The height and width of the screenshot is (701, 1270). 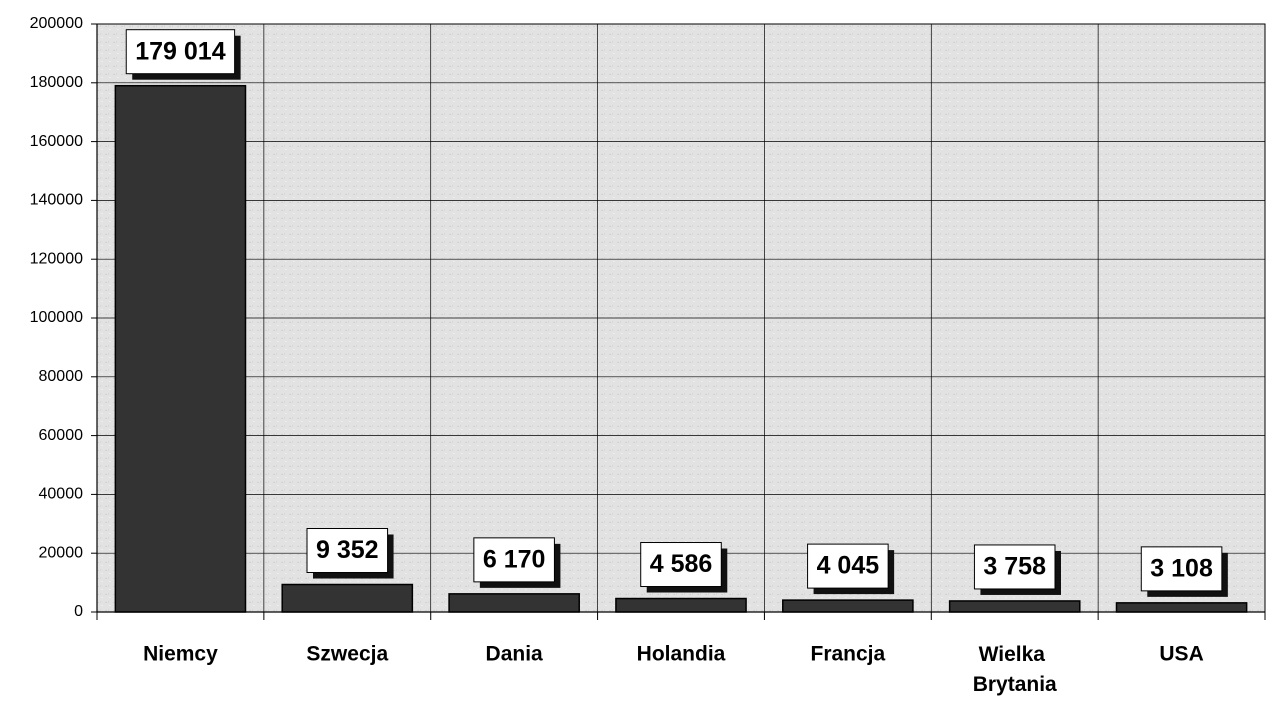 What do you see at coordinates (848, 654) in the screenshot?
I see `x-tick-label: Francja` at bounding box center [848, 654].